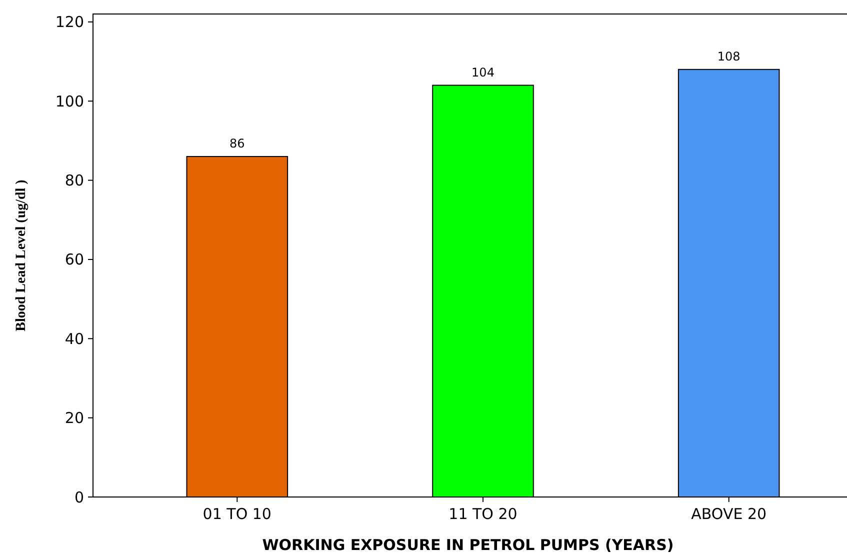 This screenshot has width=847, height=556. I want to click on x-tick-label: 01 TO 10, so click(237, 514).